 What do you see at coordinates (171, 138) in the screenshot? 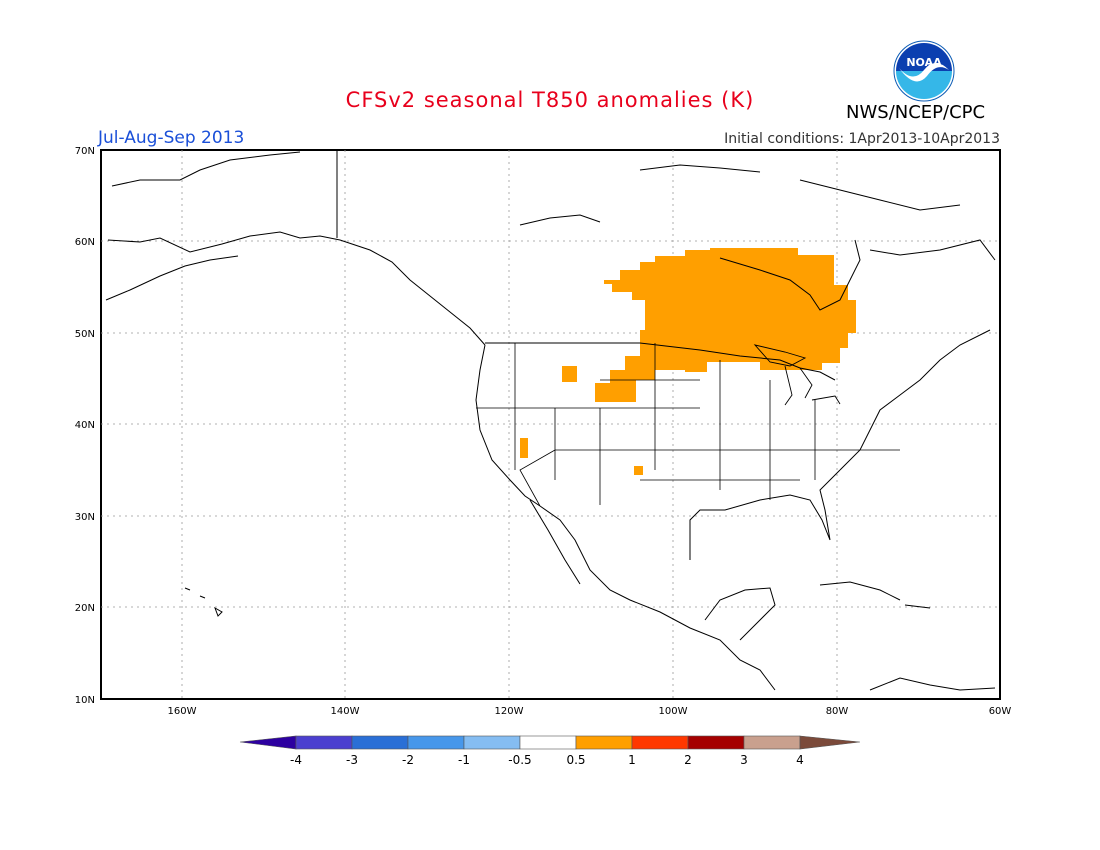
I see `season-label: Jul-Aug-Sep 2013` at bounding box center [171, 138].